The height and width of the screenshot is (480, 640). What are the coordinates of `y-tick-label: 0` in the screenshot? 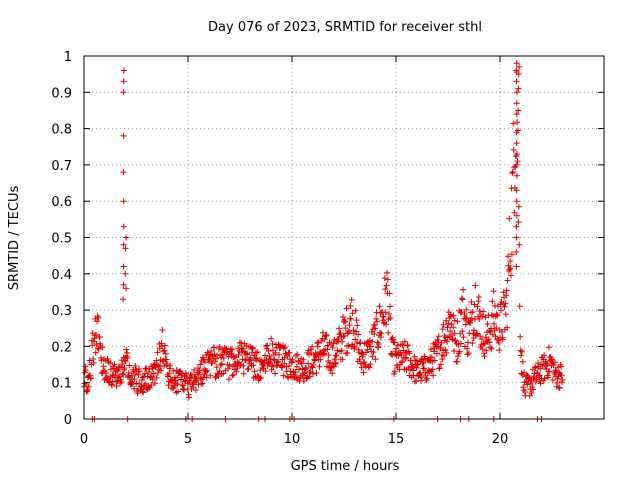 It's located at (68, 420).